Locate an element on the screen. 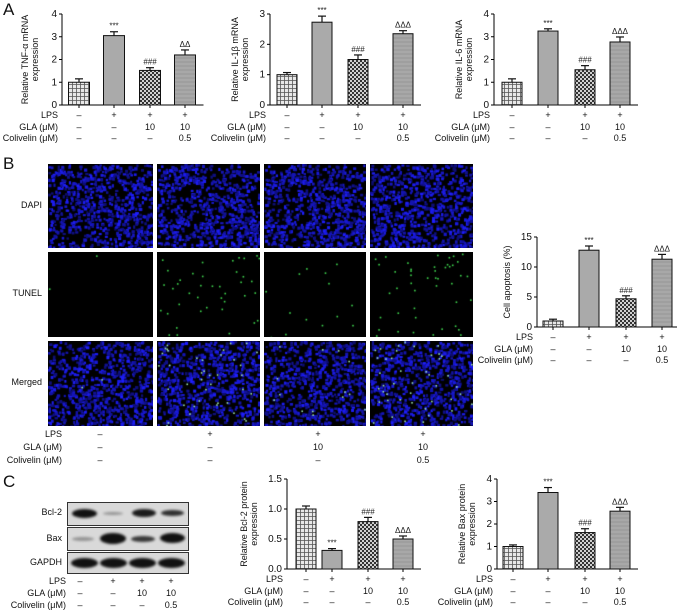  svg-text: 10 is located at coordinates (527, 267).